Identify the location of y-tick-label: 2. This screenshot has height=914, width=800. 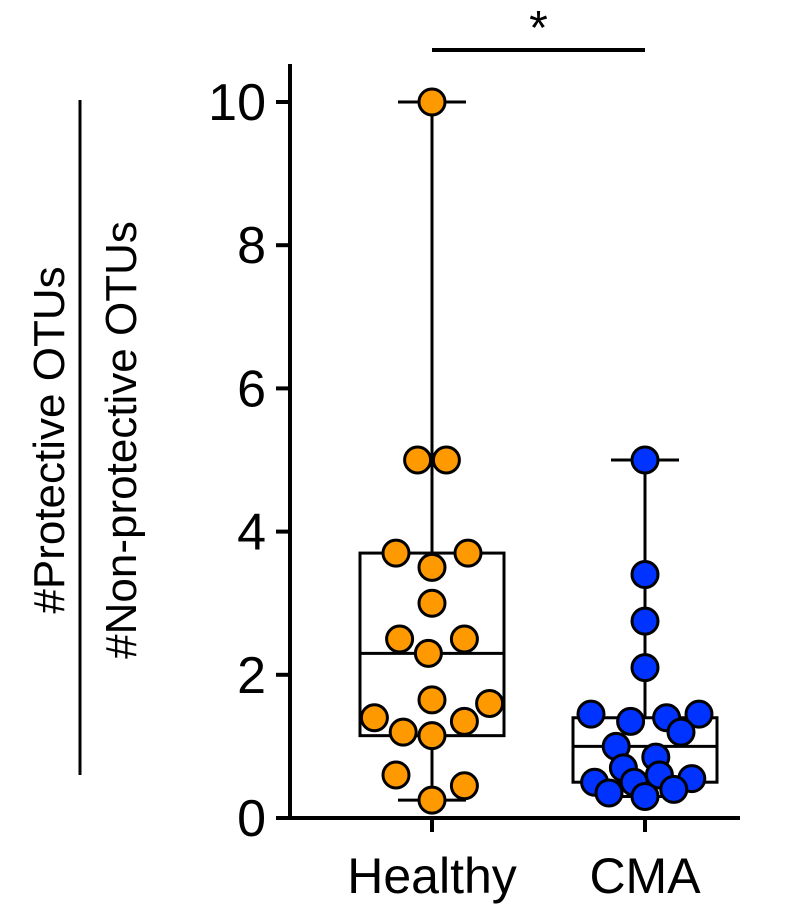
(251, 676).